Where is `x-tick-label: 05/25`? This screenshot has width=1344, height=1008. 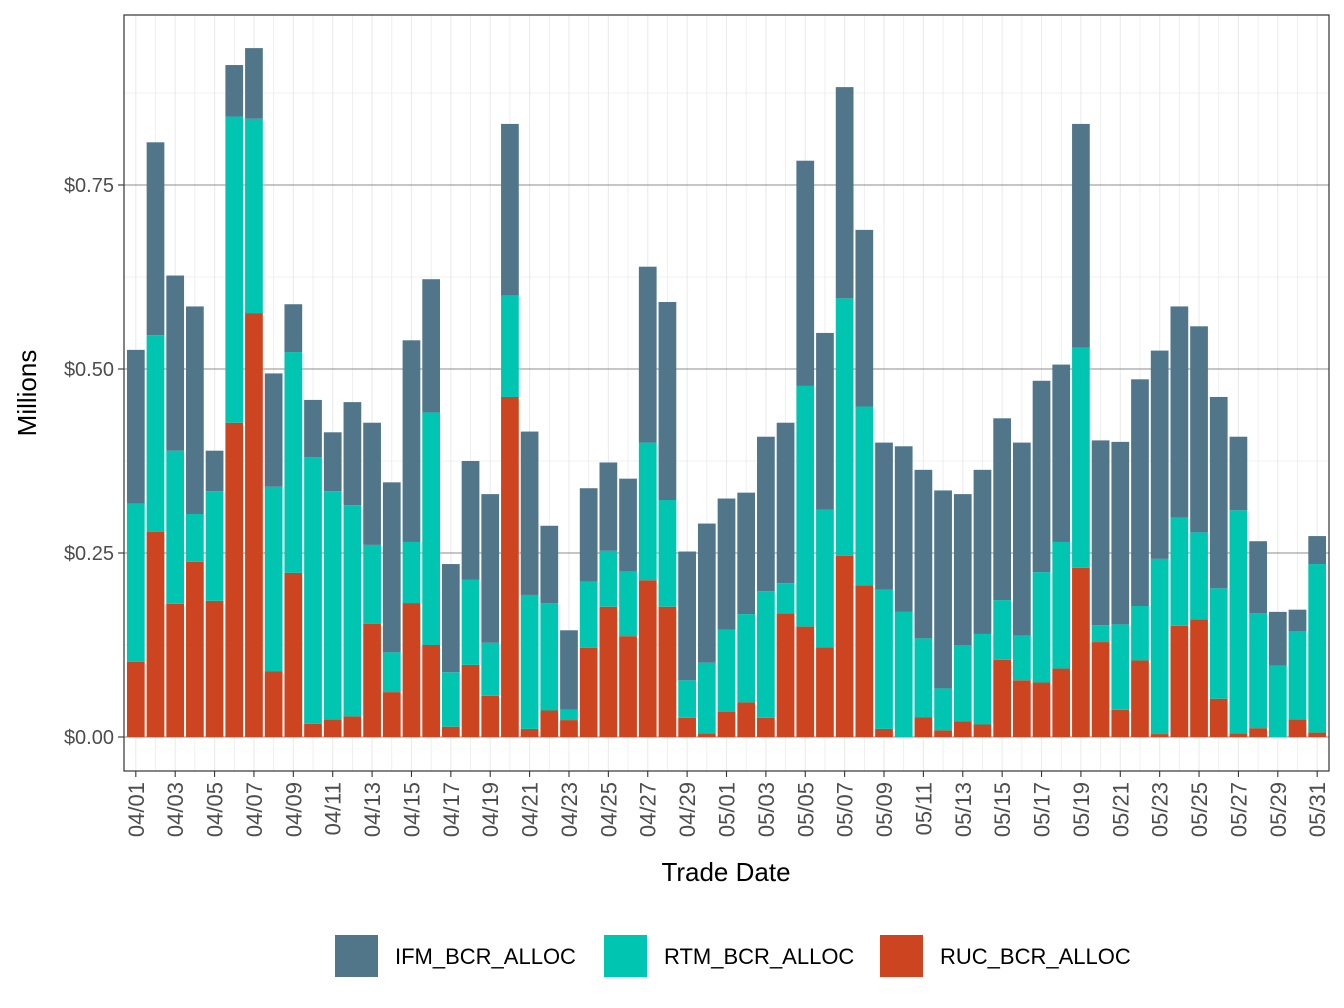 x-tick-label: 05/25 is located at coordinates (1199, 809).